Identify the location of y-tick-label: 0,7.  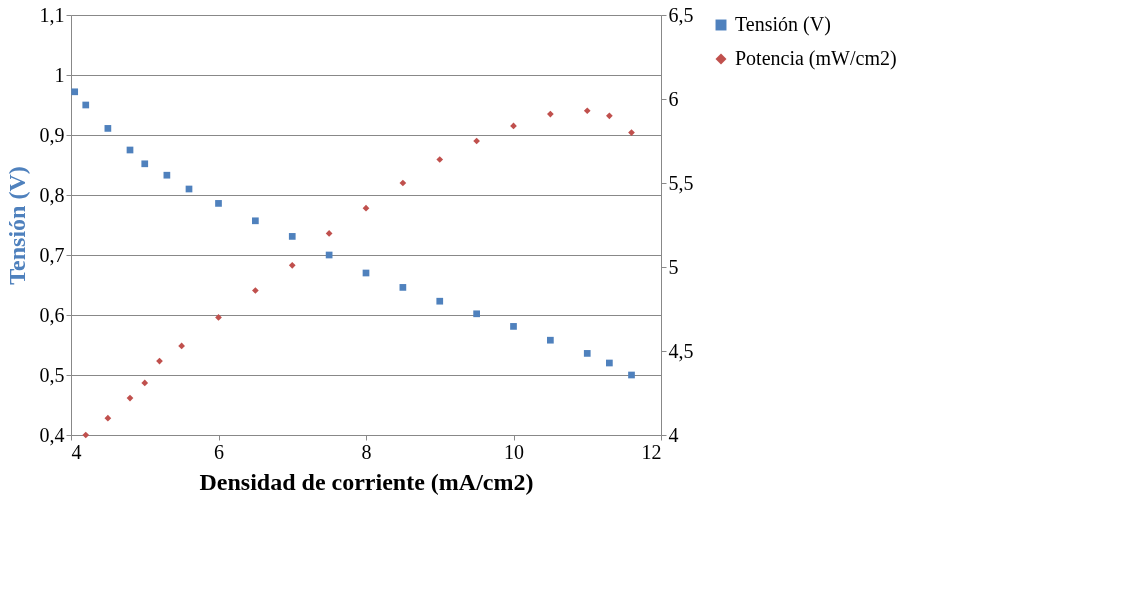
(52, 254).